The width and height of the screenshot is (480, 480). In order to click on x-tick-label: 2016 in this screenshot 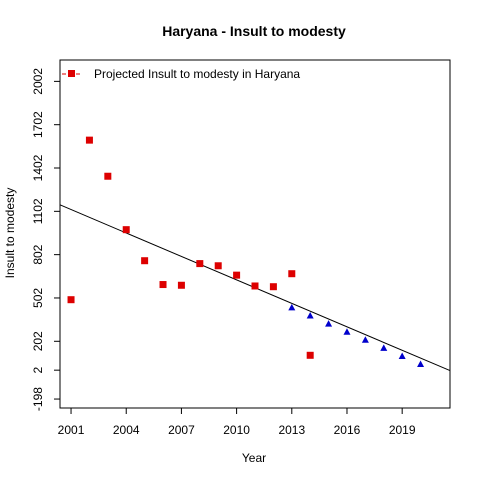, I will do `click(347, 430)`.